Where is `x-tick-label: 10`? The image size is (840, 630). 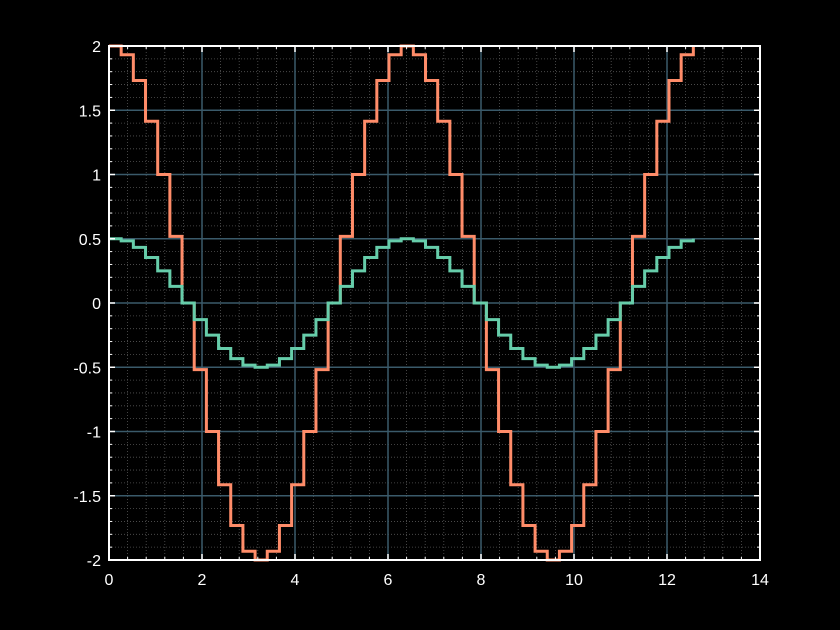
x-tick-label: 10 is located at coordinates (574, 580).